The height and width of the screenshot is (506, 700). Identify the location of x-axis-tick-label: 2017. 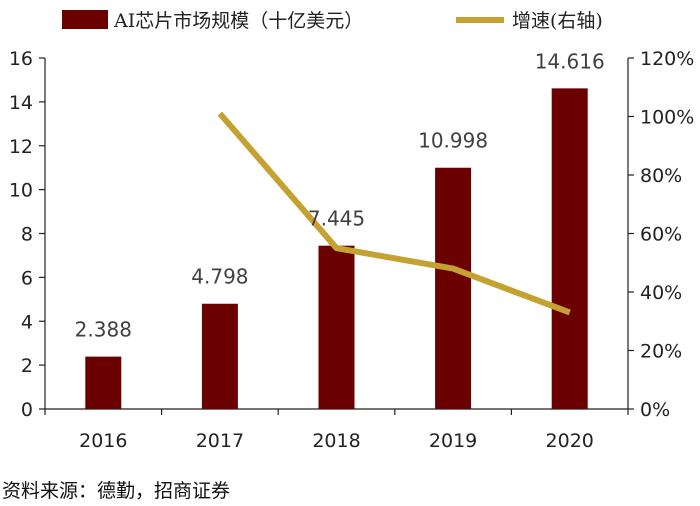
(220, 441).